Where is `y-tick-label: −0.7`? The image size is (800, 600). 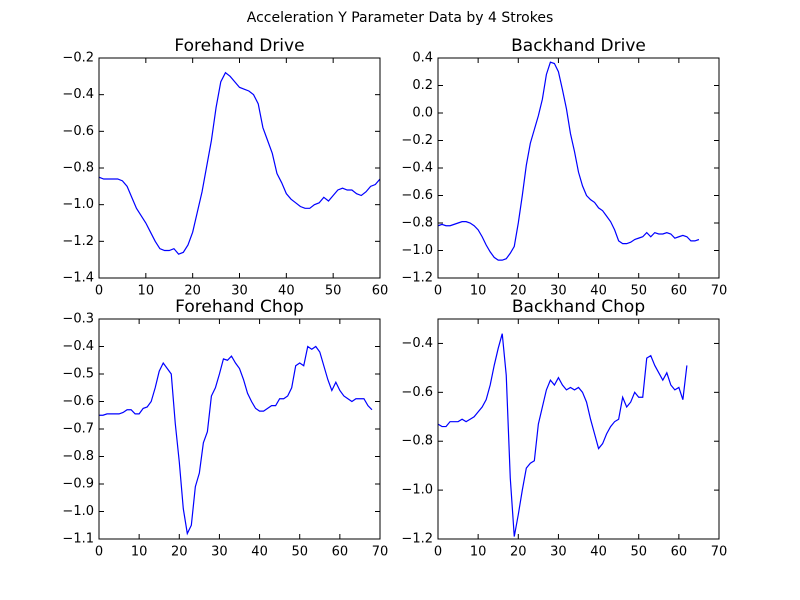
y-tick-label: −0.7 is located at coordinates (78, 429).